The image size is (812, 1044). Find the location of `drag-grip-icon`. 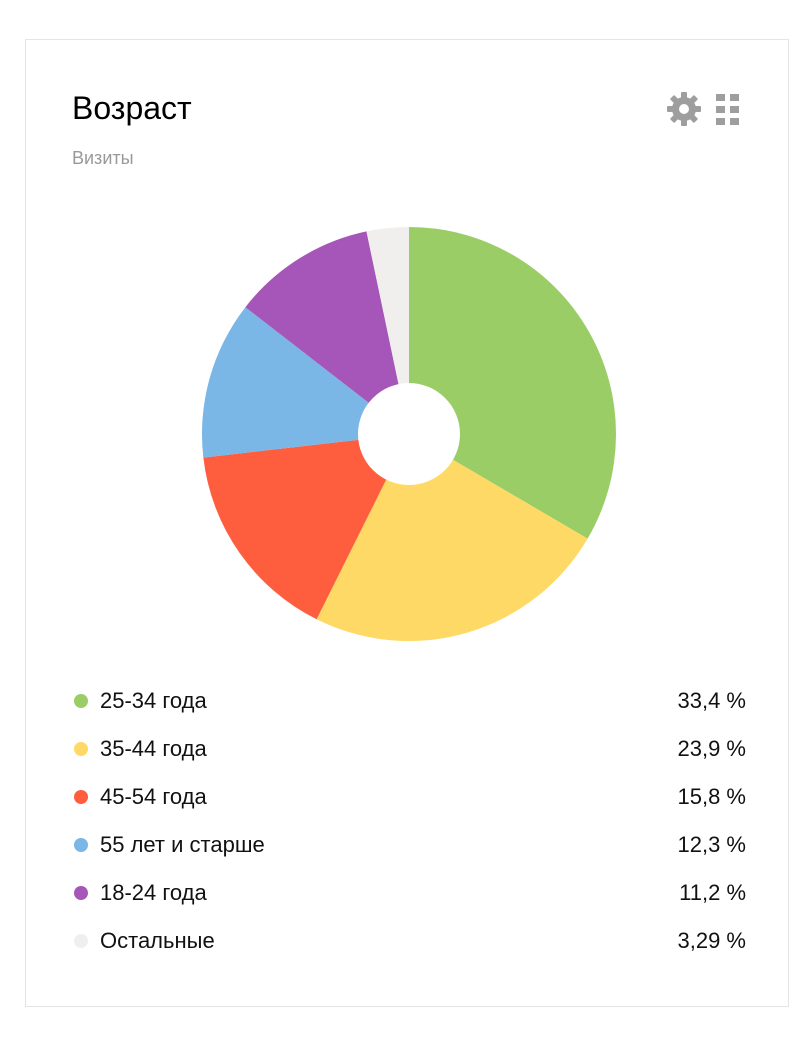

drag-grip-icon is located at coordinates (728, 110).